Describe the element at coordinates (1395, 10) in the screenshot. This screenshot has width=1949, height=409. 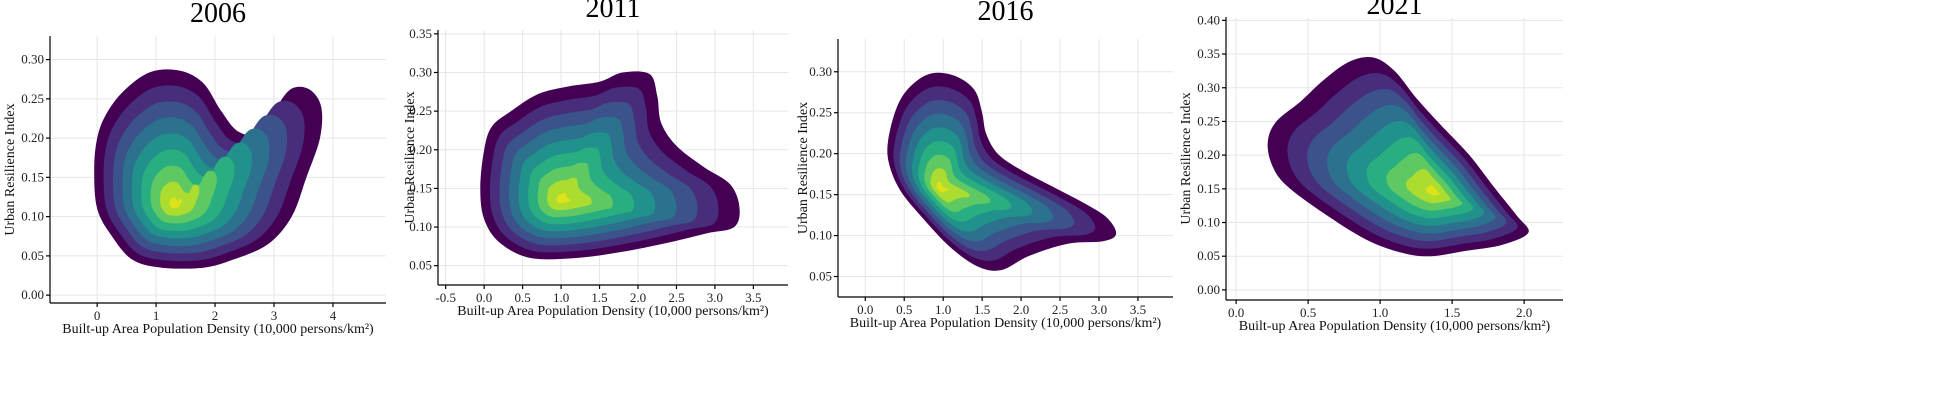
I see `chart-title: 2021` at that location.